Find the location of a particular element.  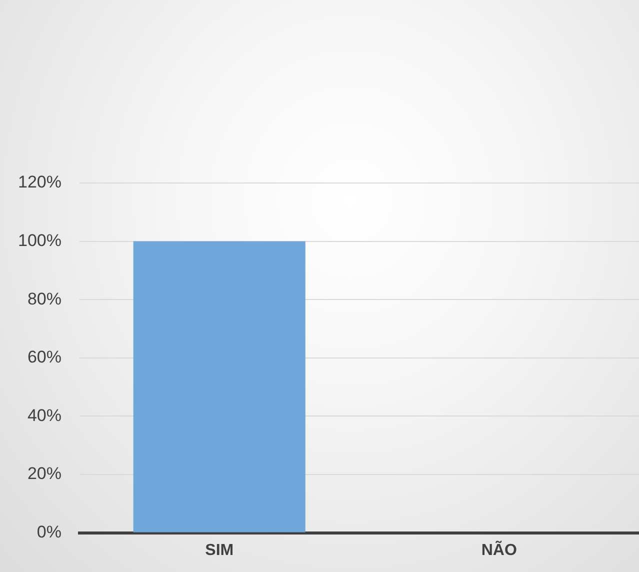

y-tick-label: 120% is located at coordinates (40, 182).